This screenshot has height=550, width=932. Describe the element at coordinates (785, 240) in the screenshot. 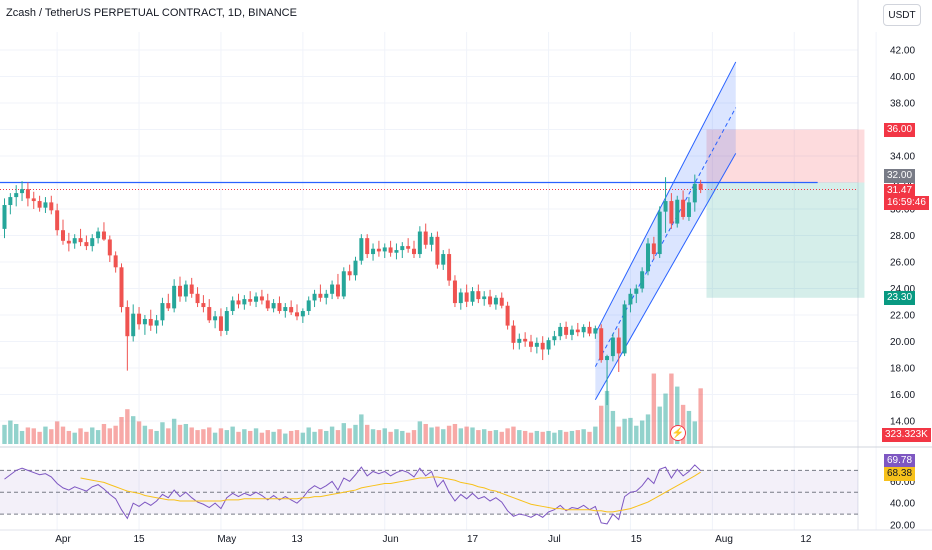

I see `position-stop-zone` at that location.